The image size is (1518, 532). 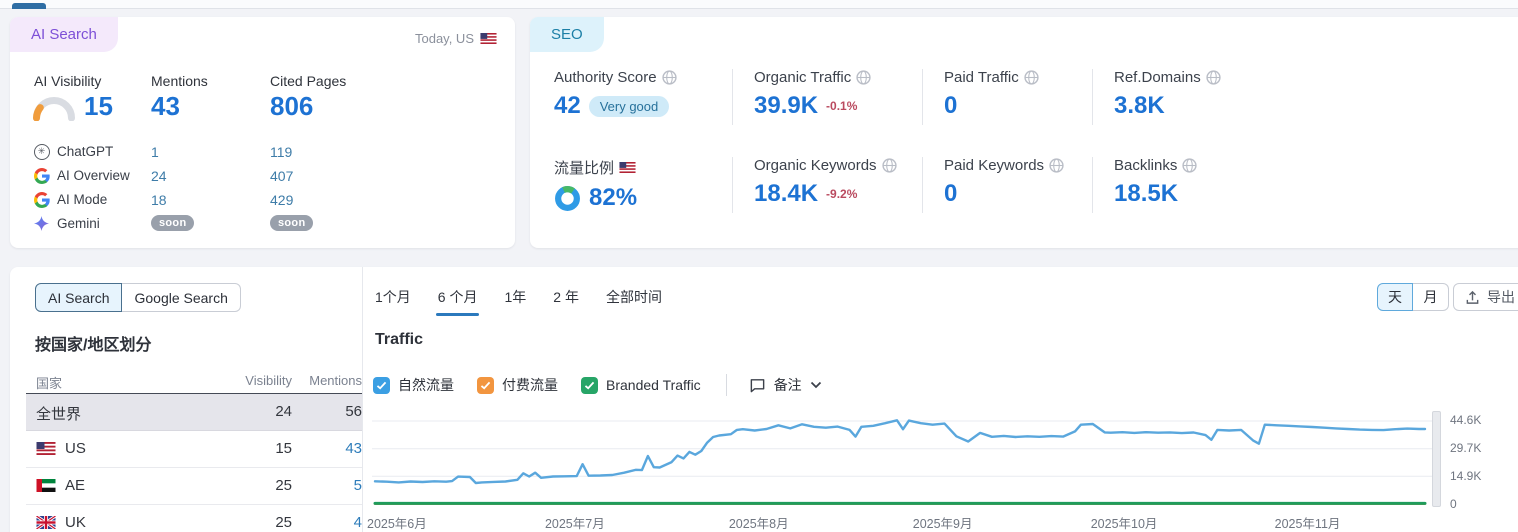 What do you see at coordinates (1146, 193) in the screenshot?
I see `metric-value: 18.5K` at bounding box center [1146, 193].